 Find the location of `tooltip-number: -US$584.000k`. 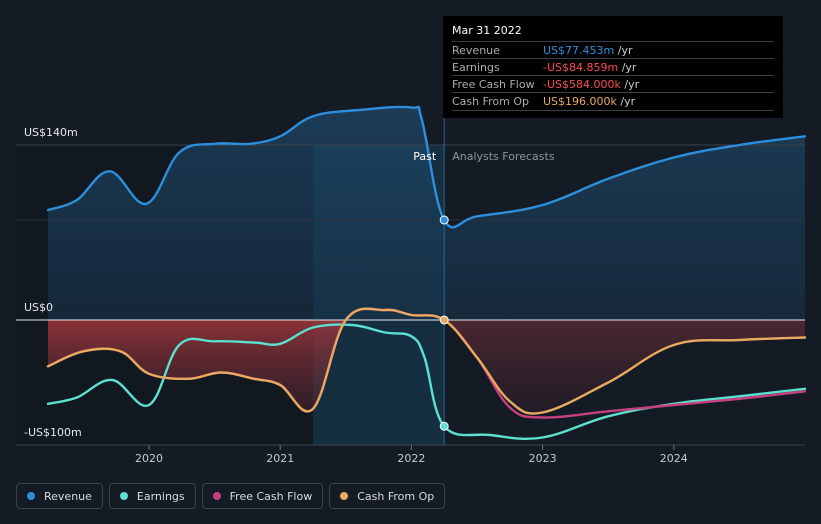

tooltip-number: -US$584.000k is located at coordinates (582, 84).